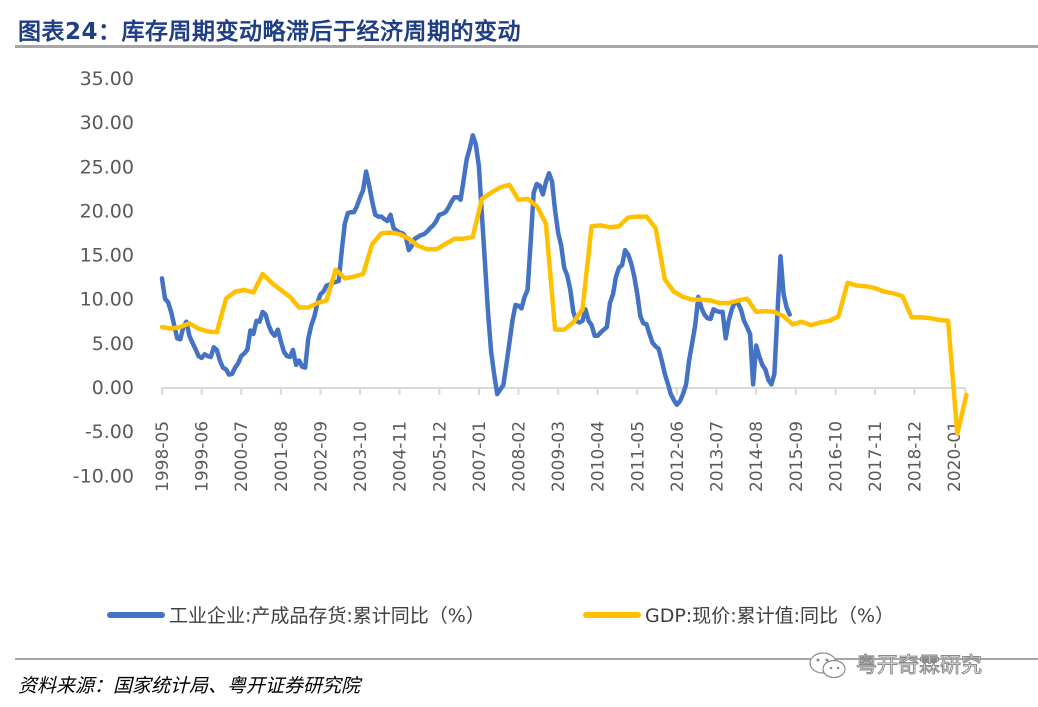 Image resolution: width=1038 pixels, height=707 pixels. Describe the element at coordinates (757, 456) in the screenshot. I see `x-tick-label: 2014-08` at that location.